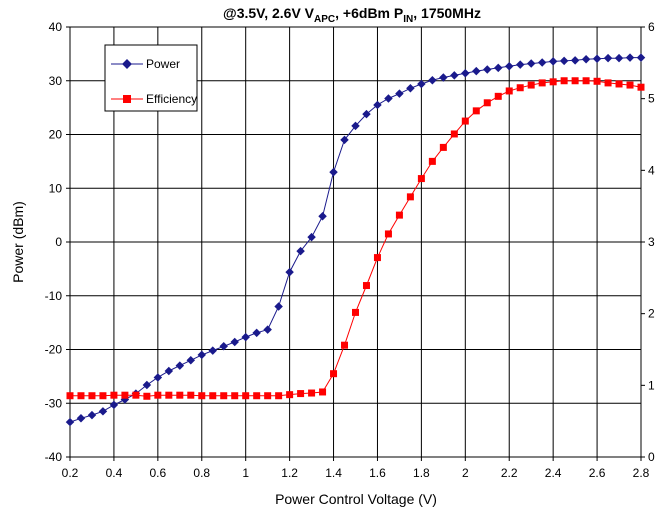  I want to click on title-sub-apc: APC, so click(324, 19).